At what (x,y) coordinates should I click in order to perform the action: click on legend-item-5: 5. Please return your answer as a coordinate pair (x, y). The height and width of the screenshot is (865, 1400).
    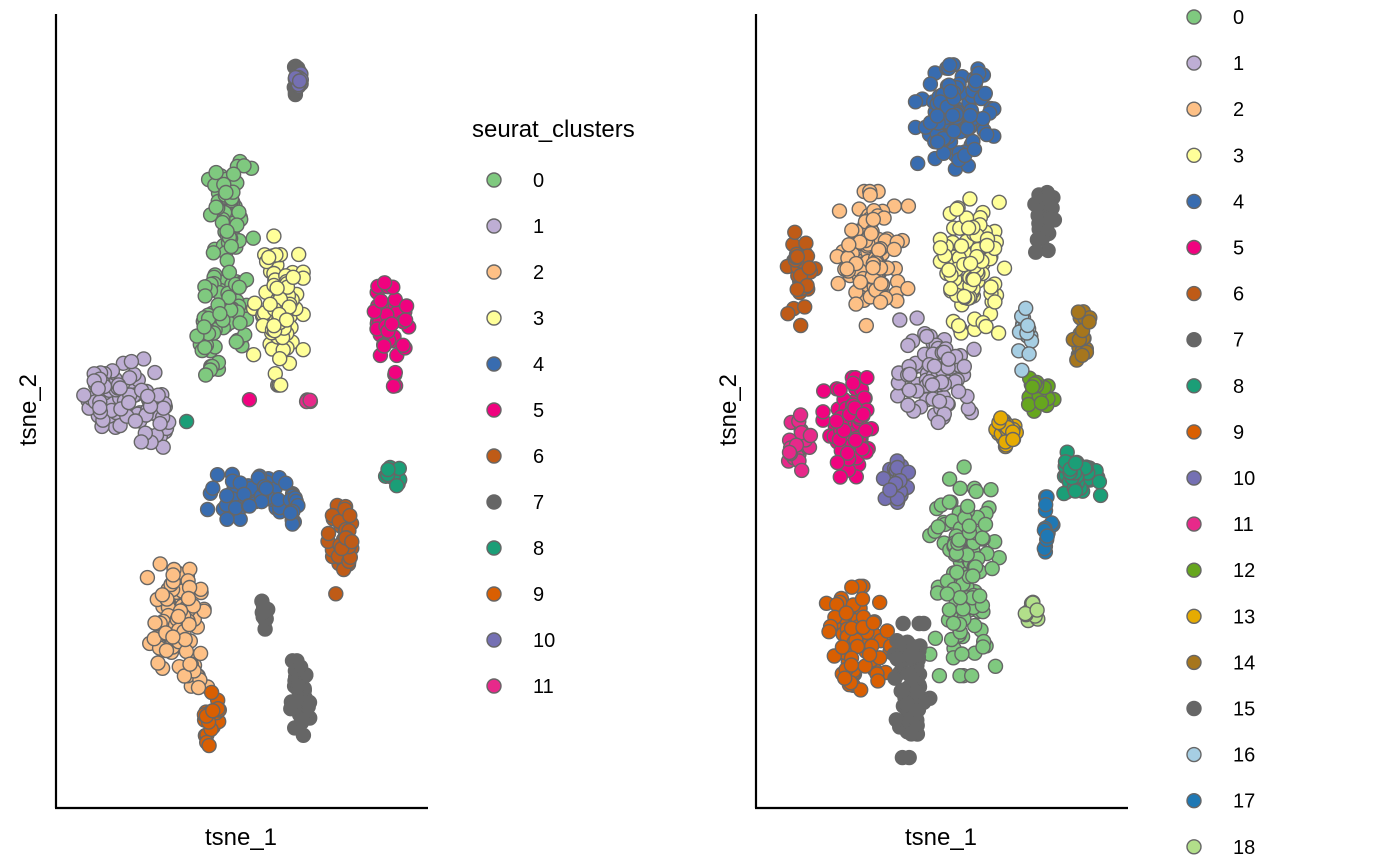
    Looking at the image, I should click on (1215, 249).